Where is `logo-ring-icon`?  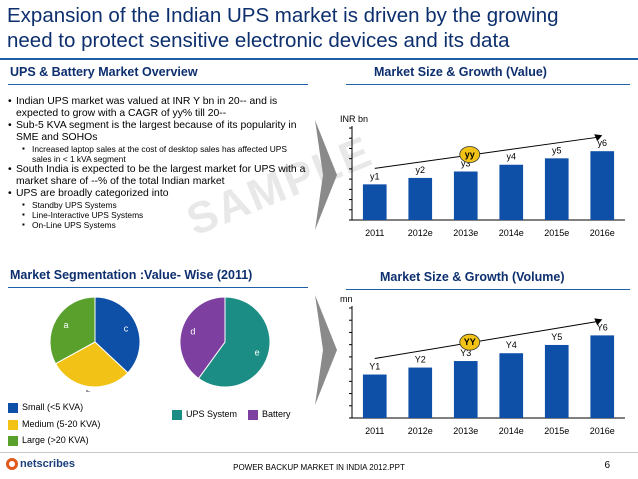
logo-ring-icon is located at coordinates (12, 464).